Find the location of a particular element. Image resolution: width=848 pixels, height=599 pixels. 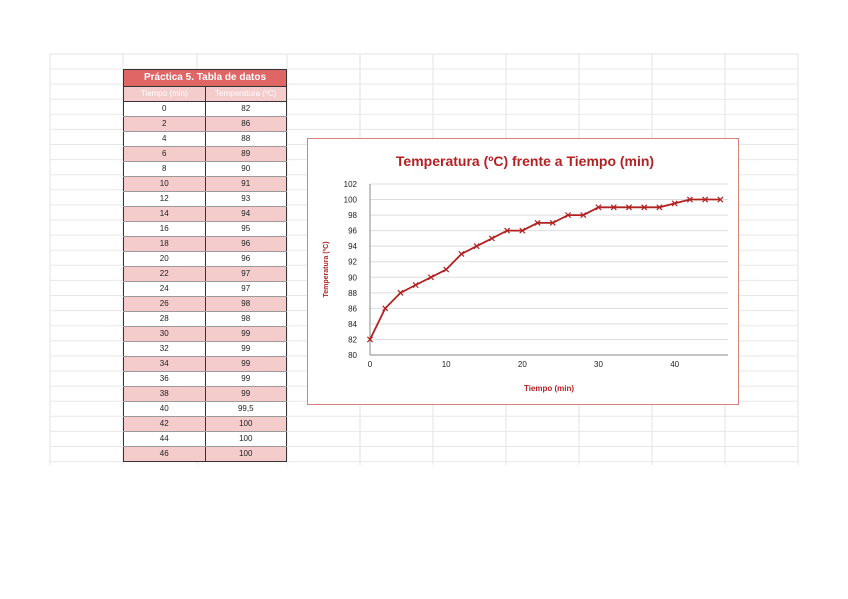

table-row: 8 90 is located at coordinates (205, 169).